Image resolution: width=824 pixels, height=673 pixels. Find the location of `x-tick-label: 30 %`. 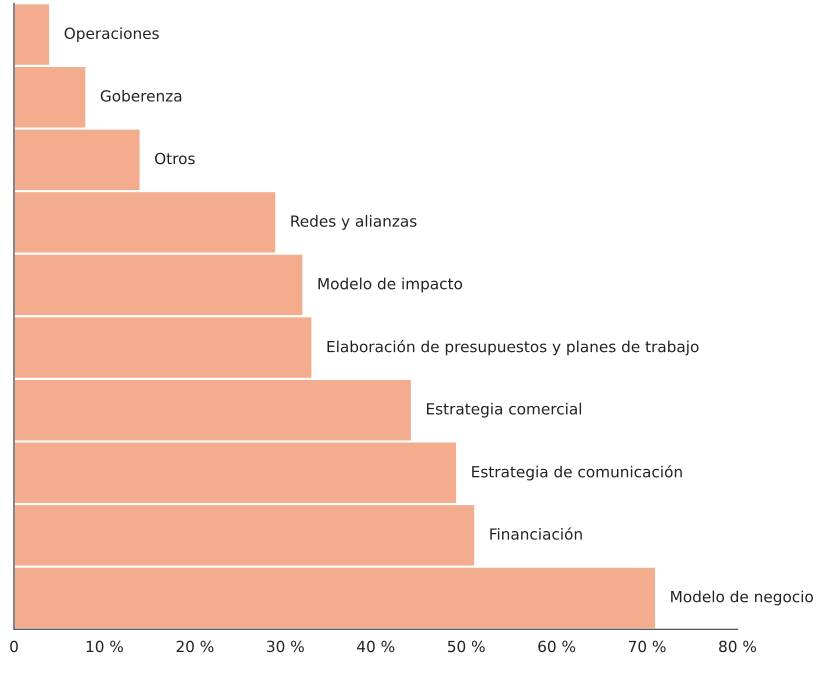

x-tick-label: 30 % is located at coordinates (285, 646).